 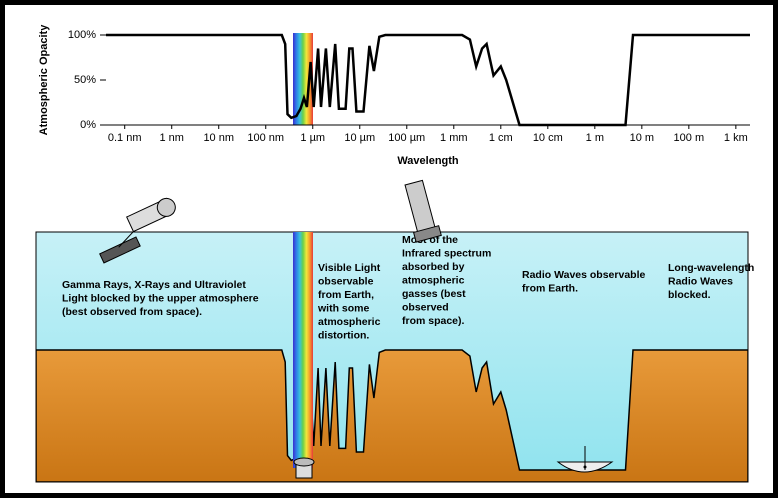 I want to click on visible-band-lower, so click(x=303, y=350).